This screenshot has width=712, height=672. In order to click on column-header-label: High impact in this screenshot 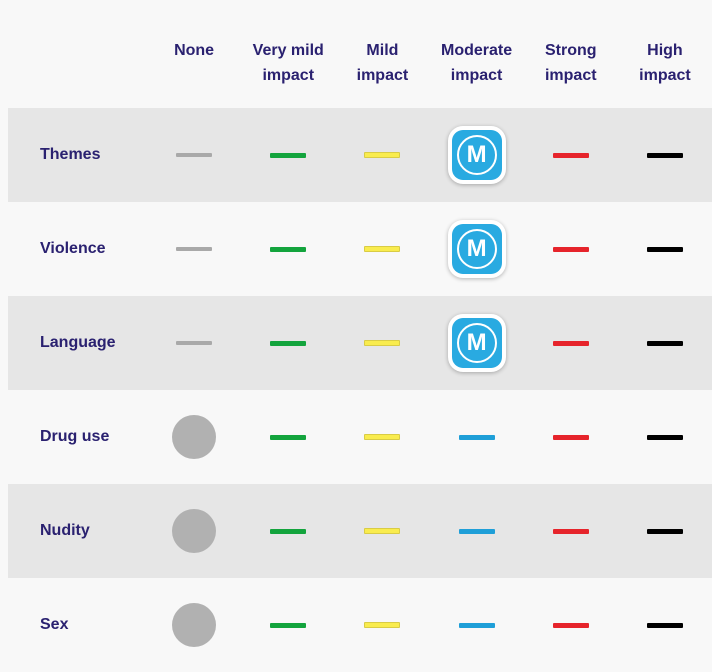, I will do `click(665, 63)`.